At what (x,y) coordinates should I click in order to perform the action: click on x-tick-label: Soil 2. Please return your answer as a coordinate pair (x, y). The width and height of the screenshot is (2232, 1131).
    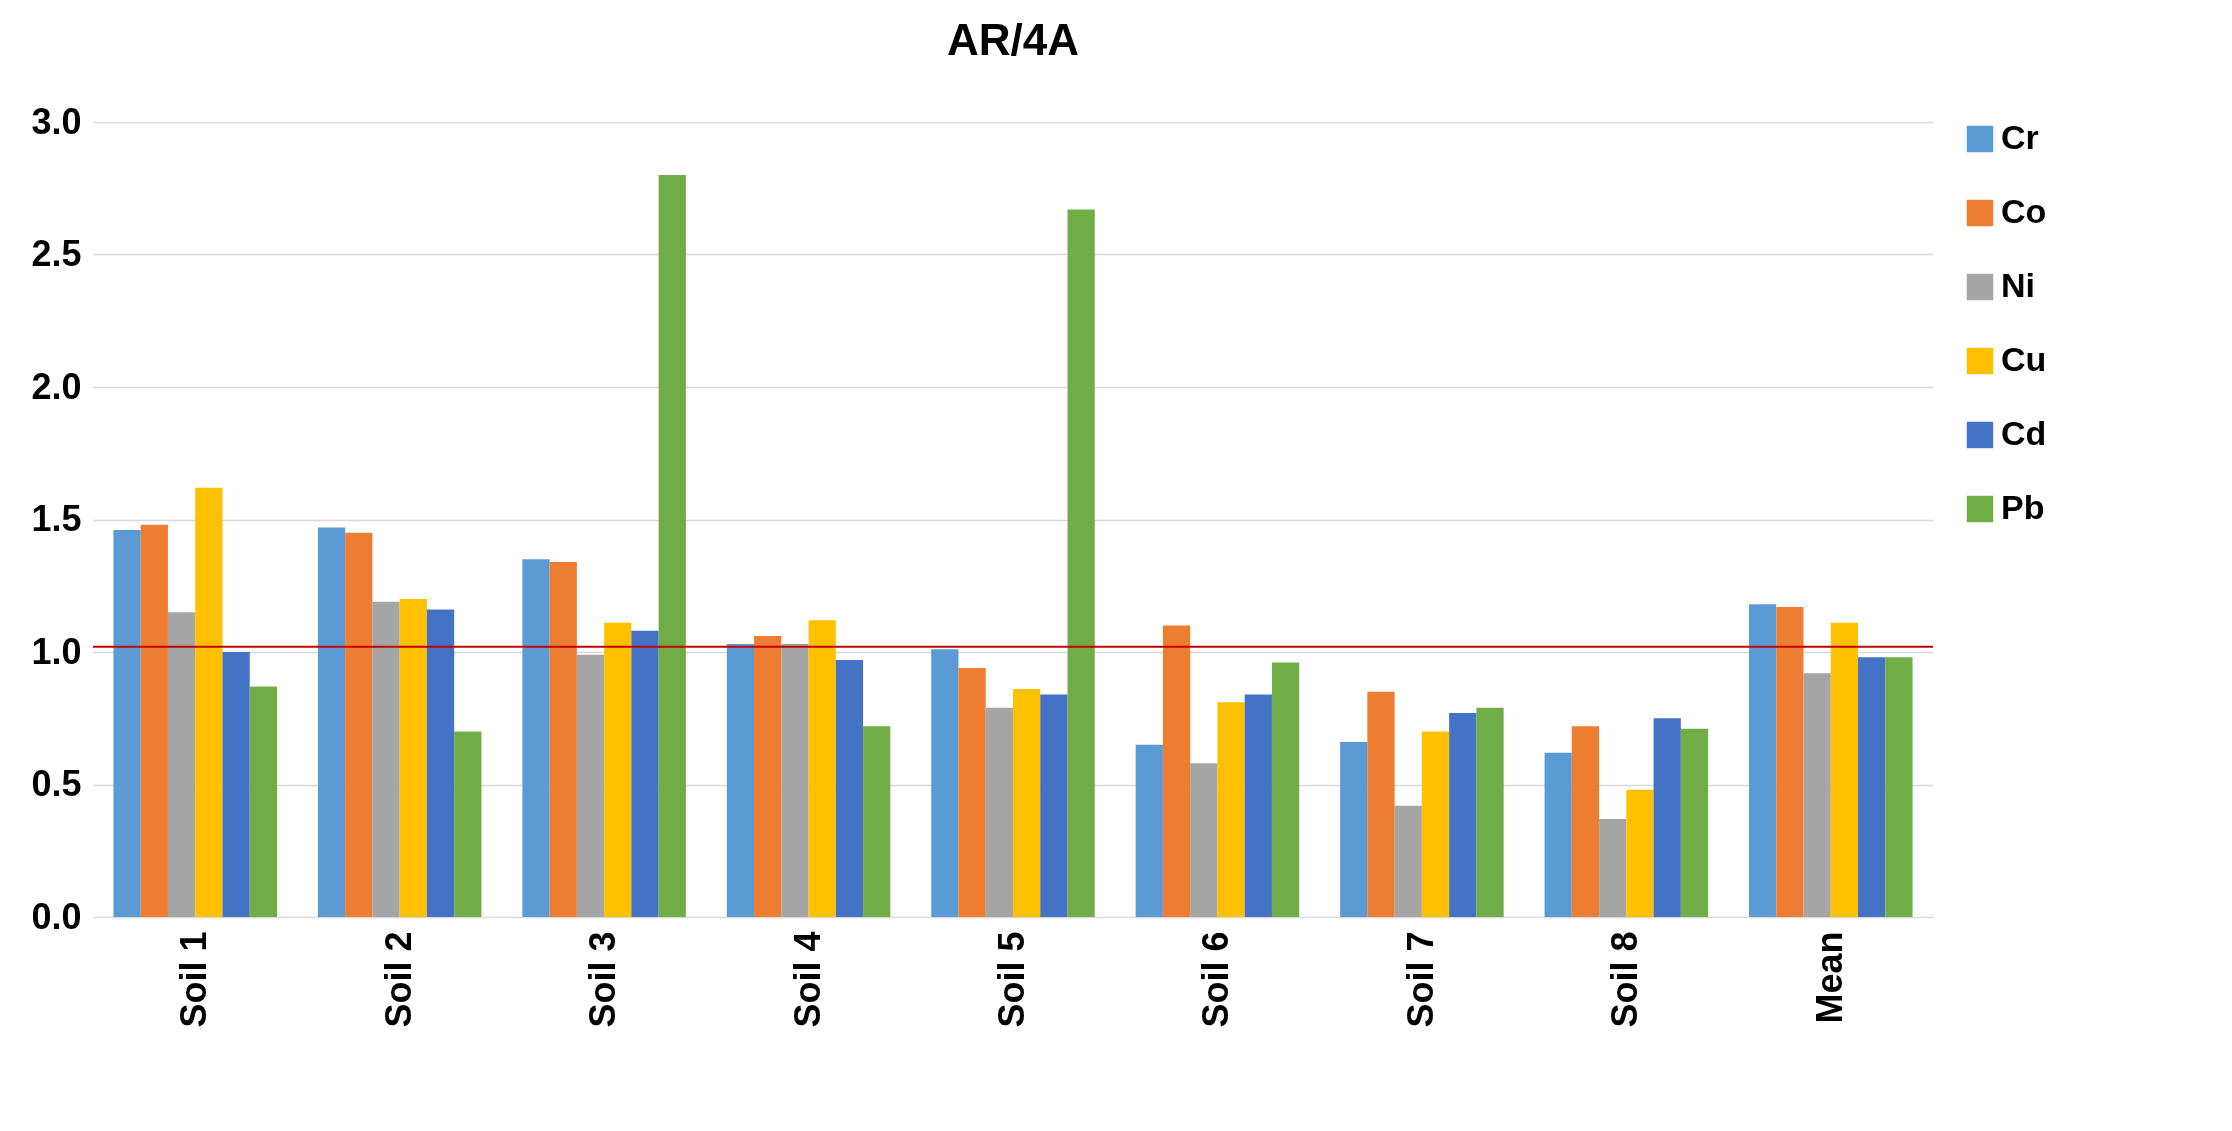
    Looking at the image, I should click on (398, 979).